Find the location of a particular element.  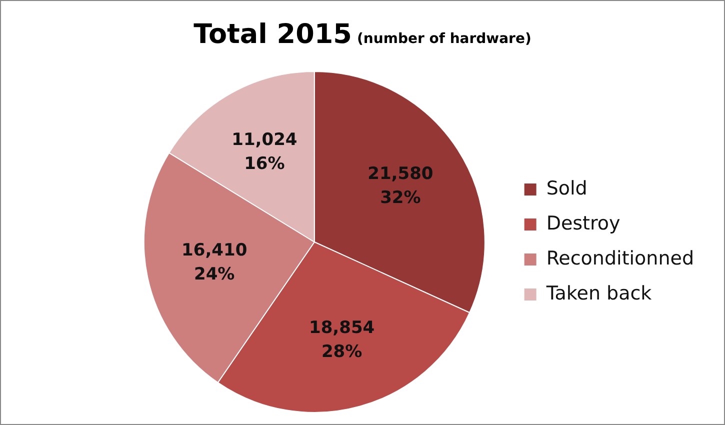

chart-subtitle: (number of hardware) is located at coordinates (444, 39).